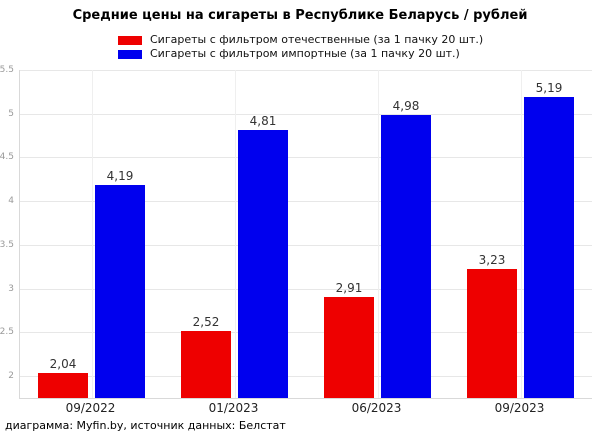  Describe the element at coordinates (206, 356) in the screenshot. I see `bar: 2,52` at that location.